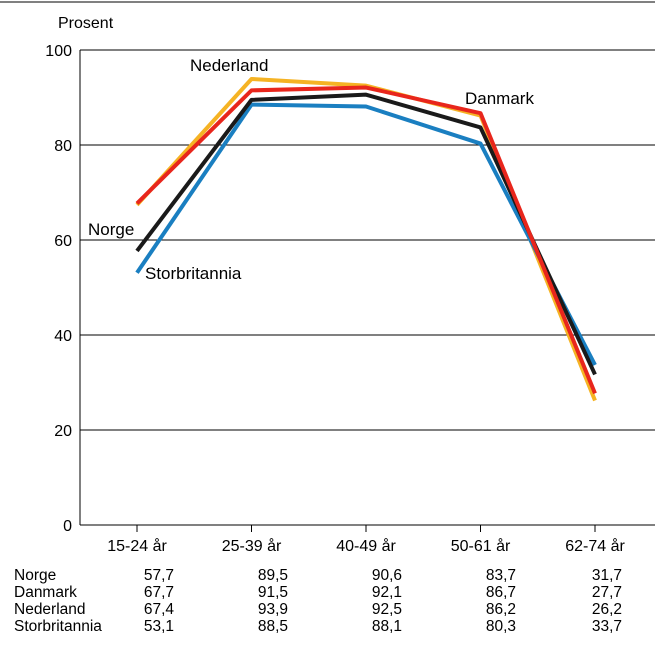 The image size is (655, 669). Describe the element at coordinates (272, 592) in the screenshot. I see `table-cell: 91,5` at that location.